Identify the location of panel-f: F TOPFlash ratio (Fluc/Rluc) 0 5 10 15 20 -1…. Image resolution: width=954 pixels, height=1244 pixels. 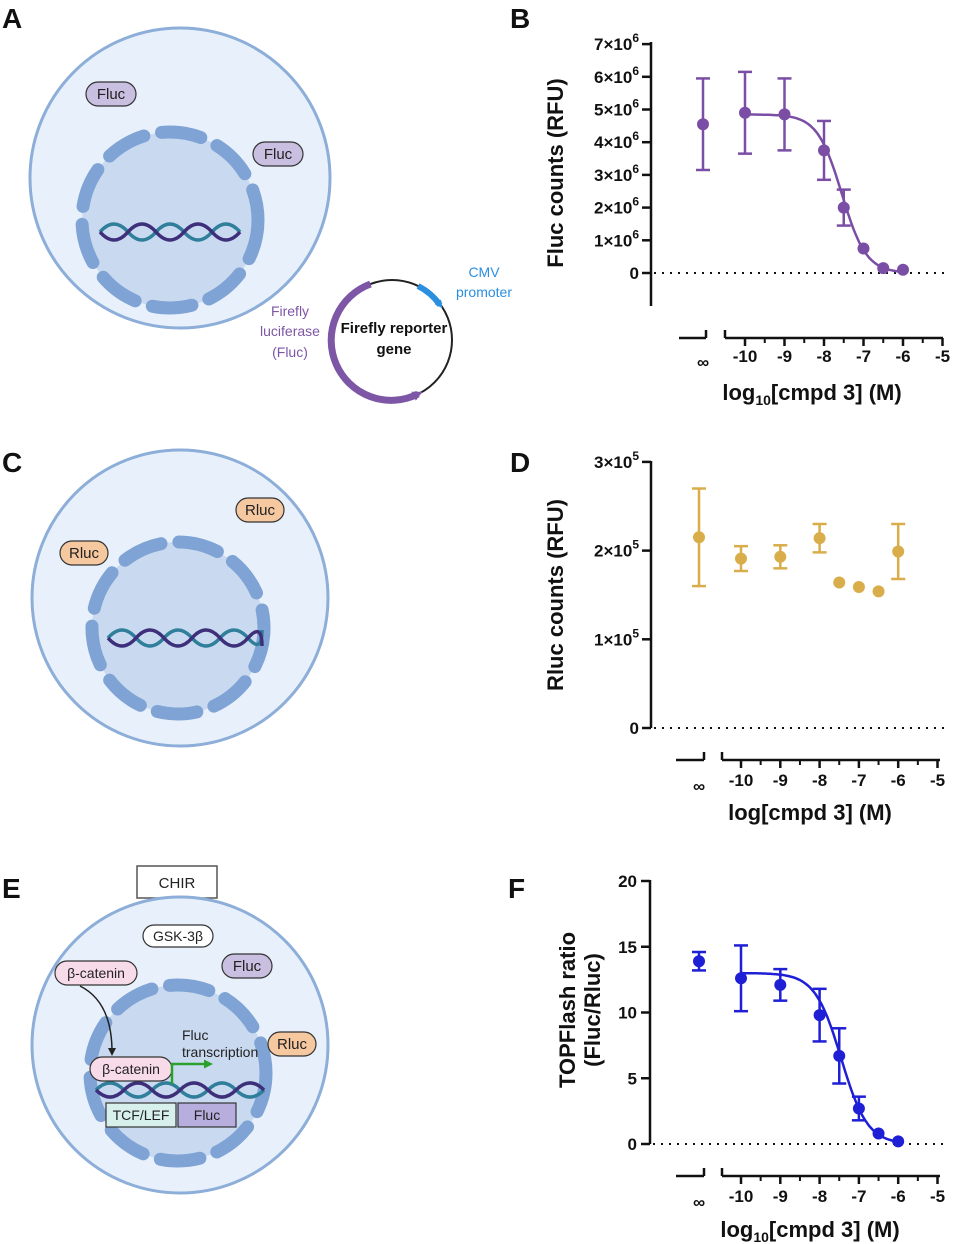
(726, 1058).